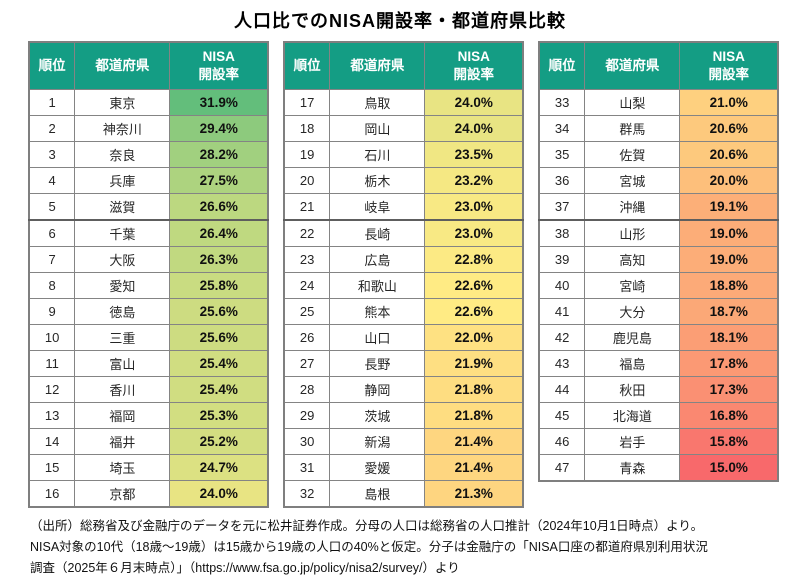  Describe the element at coordinates (218, 56) in the screenshot. I see `rate-header-line1: NISA` at that location.